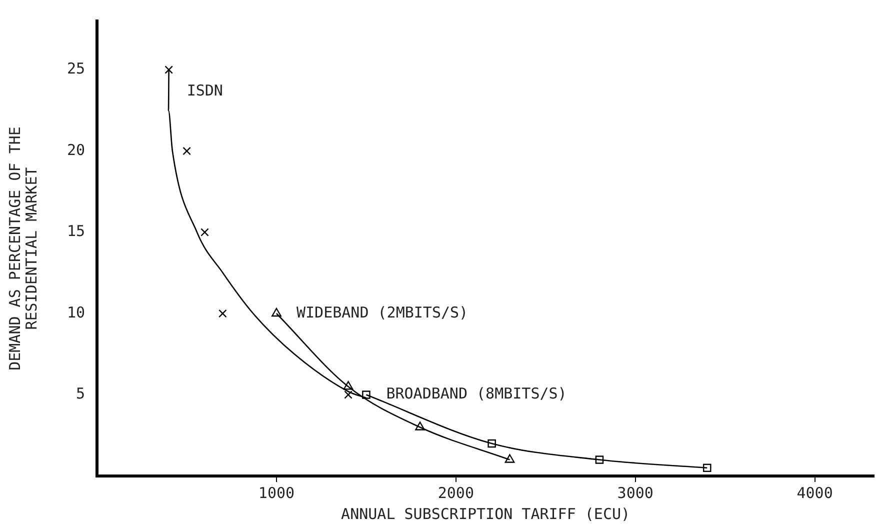  What do you see at coordinates (382, 312) in the screenshot?
I see `series-label: WIDEBAND (2MBITS/S)` at bounding box center [382, 312].